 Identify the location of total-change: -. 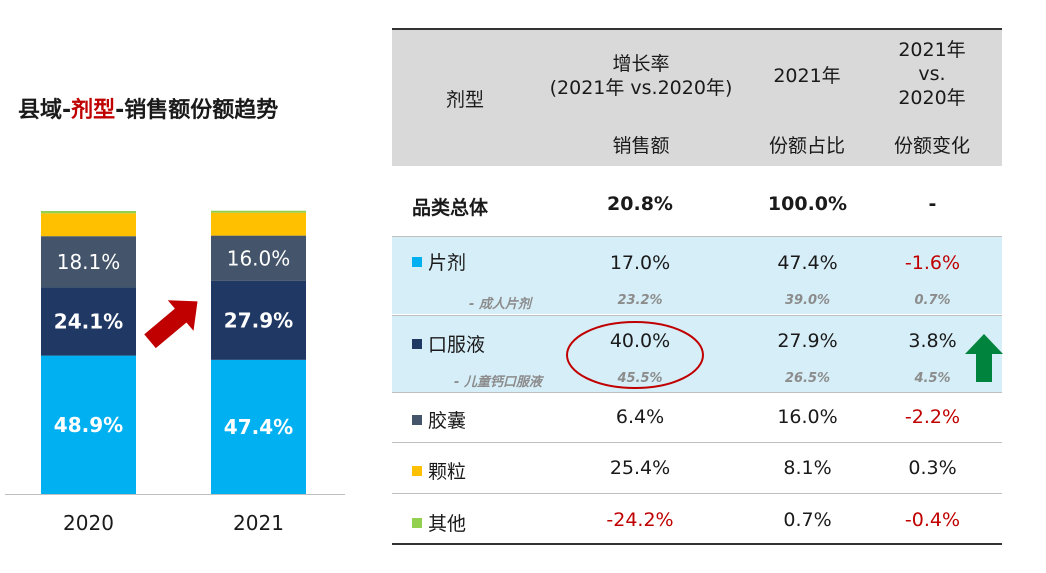
(932, 204).